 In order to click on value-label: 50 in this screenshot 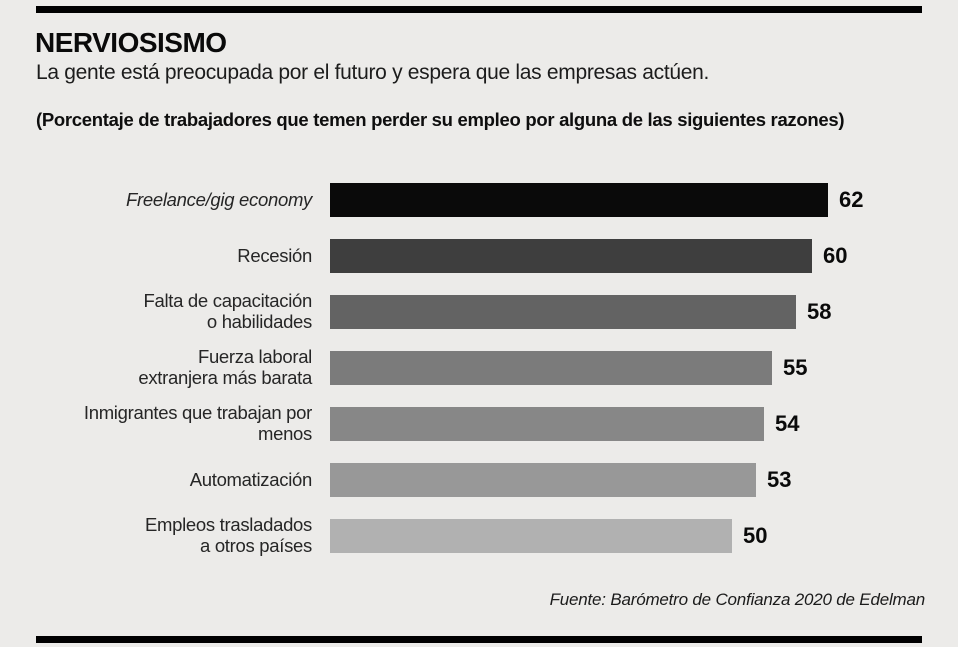, I will do `click(755, 535)`.